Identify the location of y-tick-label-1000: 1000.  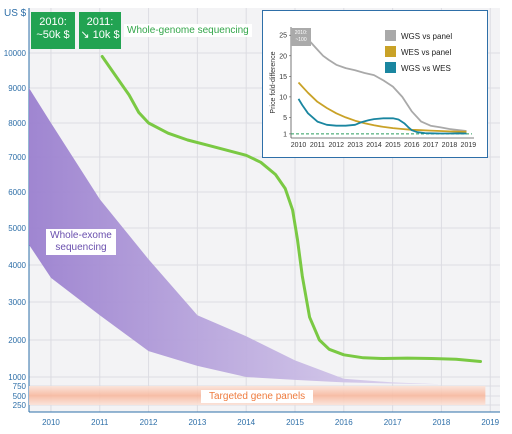
(17, 377).